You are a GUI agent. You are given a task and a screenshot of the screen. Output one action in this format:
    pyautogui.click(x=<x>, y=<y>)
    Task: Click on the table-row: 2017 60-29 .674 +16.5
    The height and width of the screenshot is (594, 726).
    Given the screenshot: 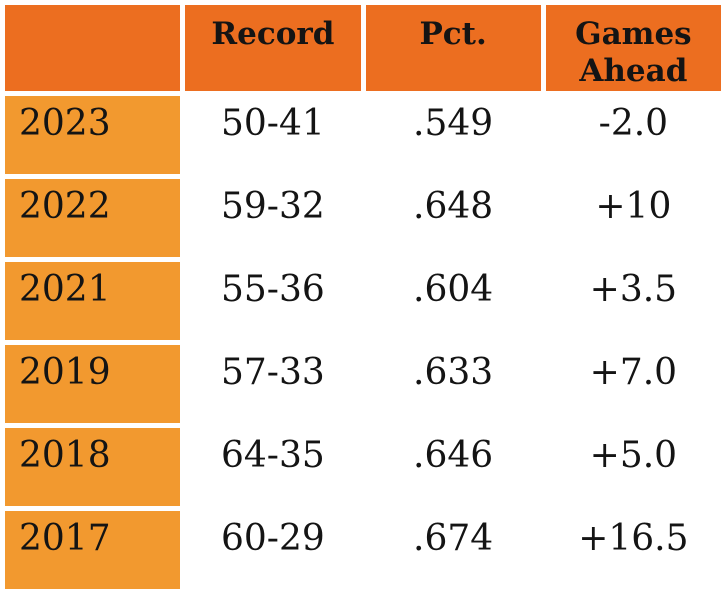 What is the action you would take?
    pyautogui.click(x=363, y=550)
    